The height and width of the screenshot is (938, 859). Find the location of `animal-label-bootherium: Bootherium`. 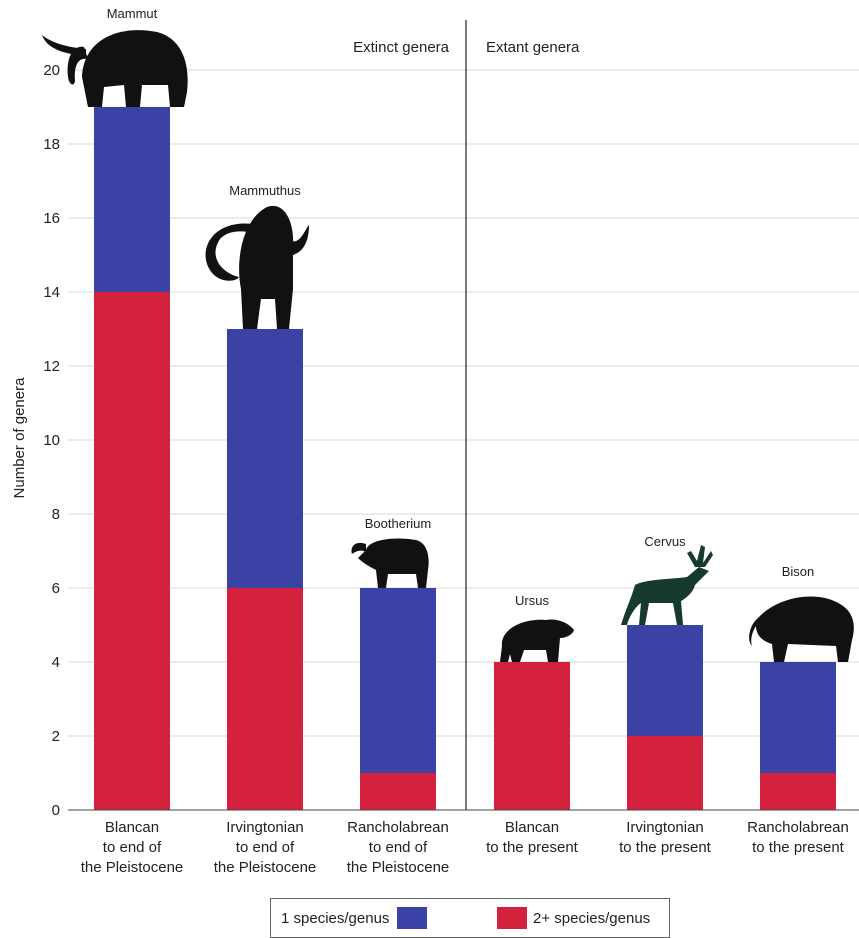

animal-label-bootherium: Bootherium is located at coordinates (398, 523).